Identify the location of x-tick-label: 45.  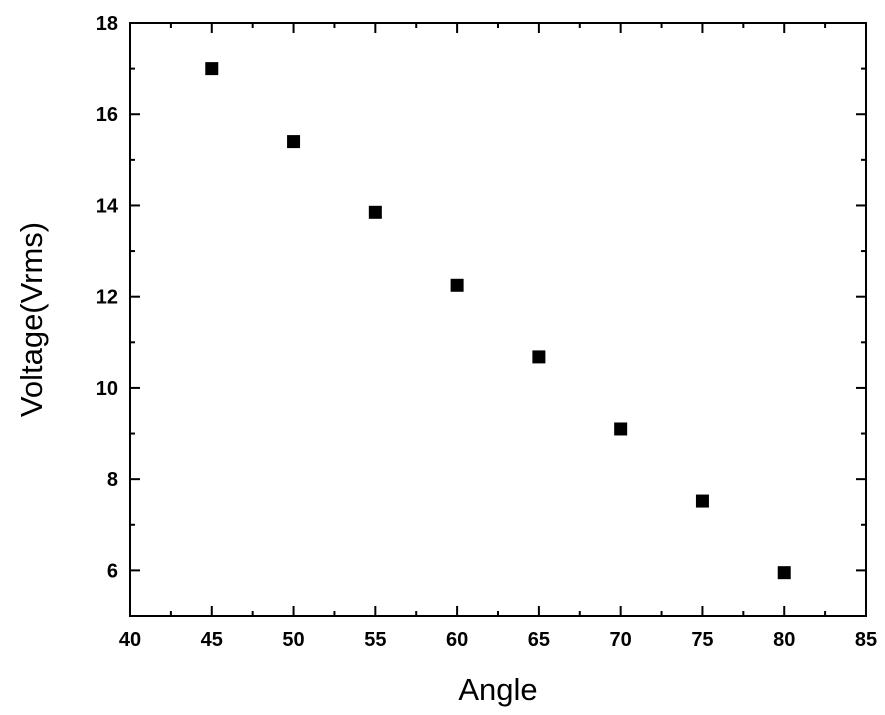
(212, 640).